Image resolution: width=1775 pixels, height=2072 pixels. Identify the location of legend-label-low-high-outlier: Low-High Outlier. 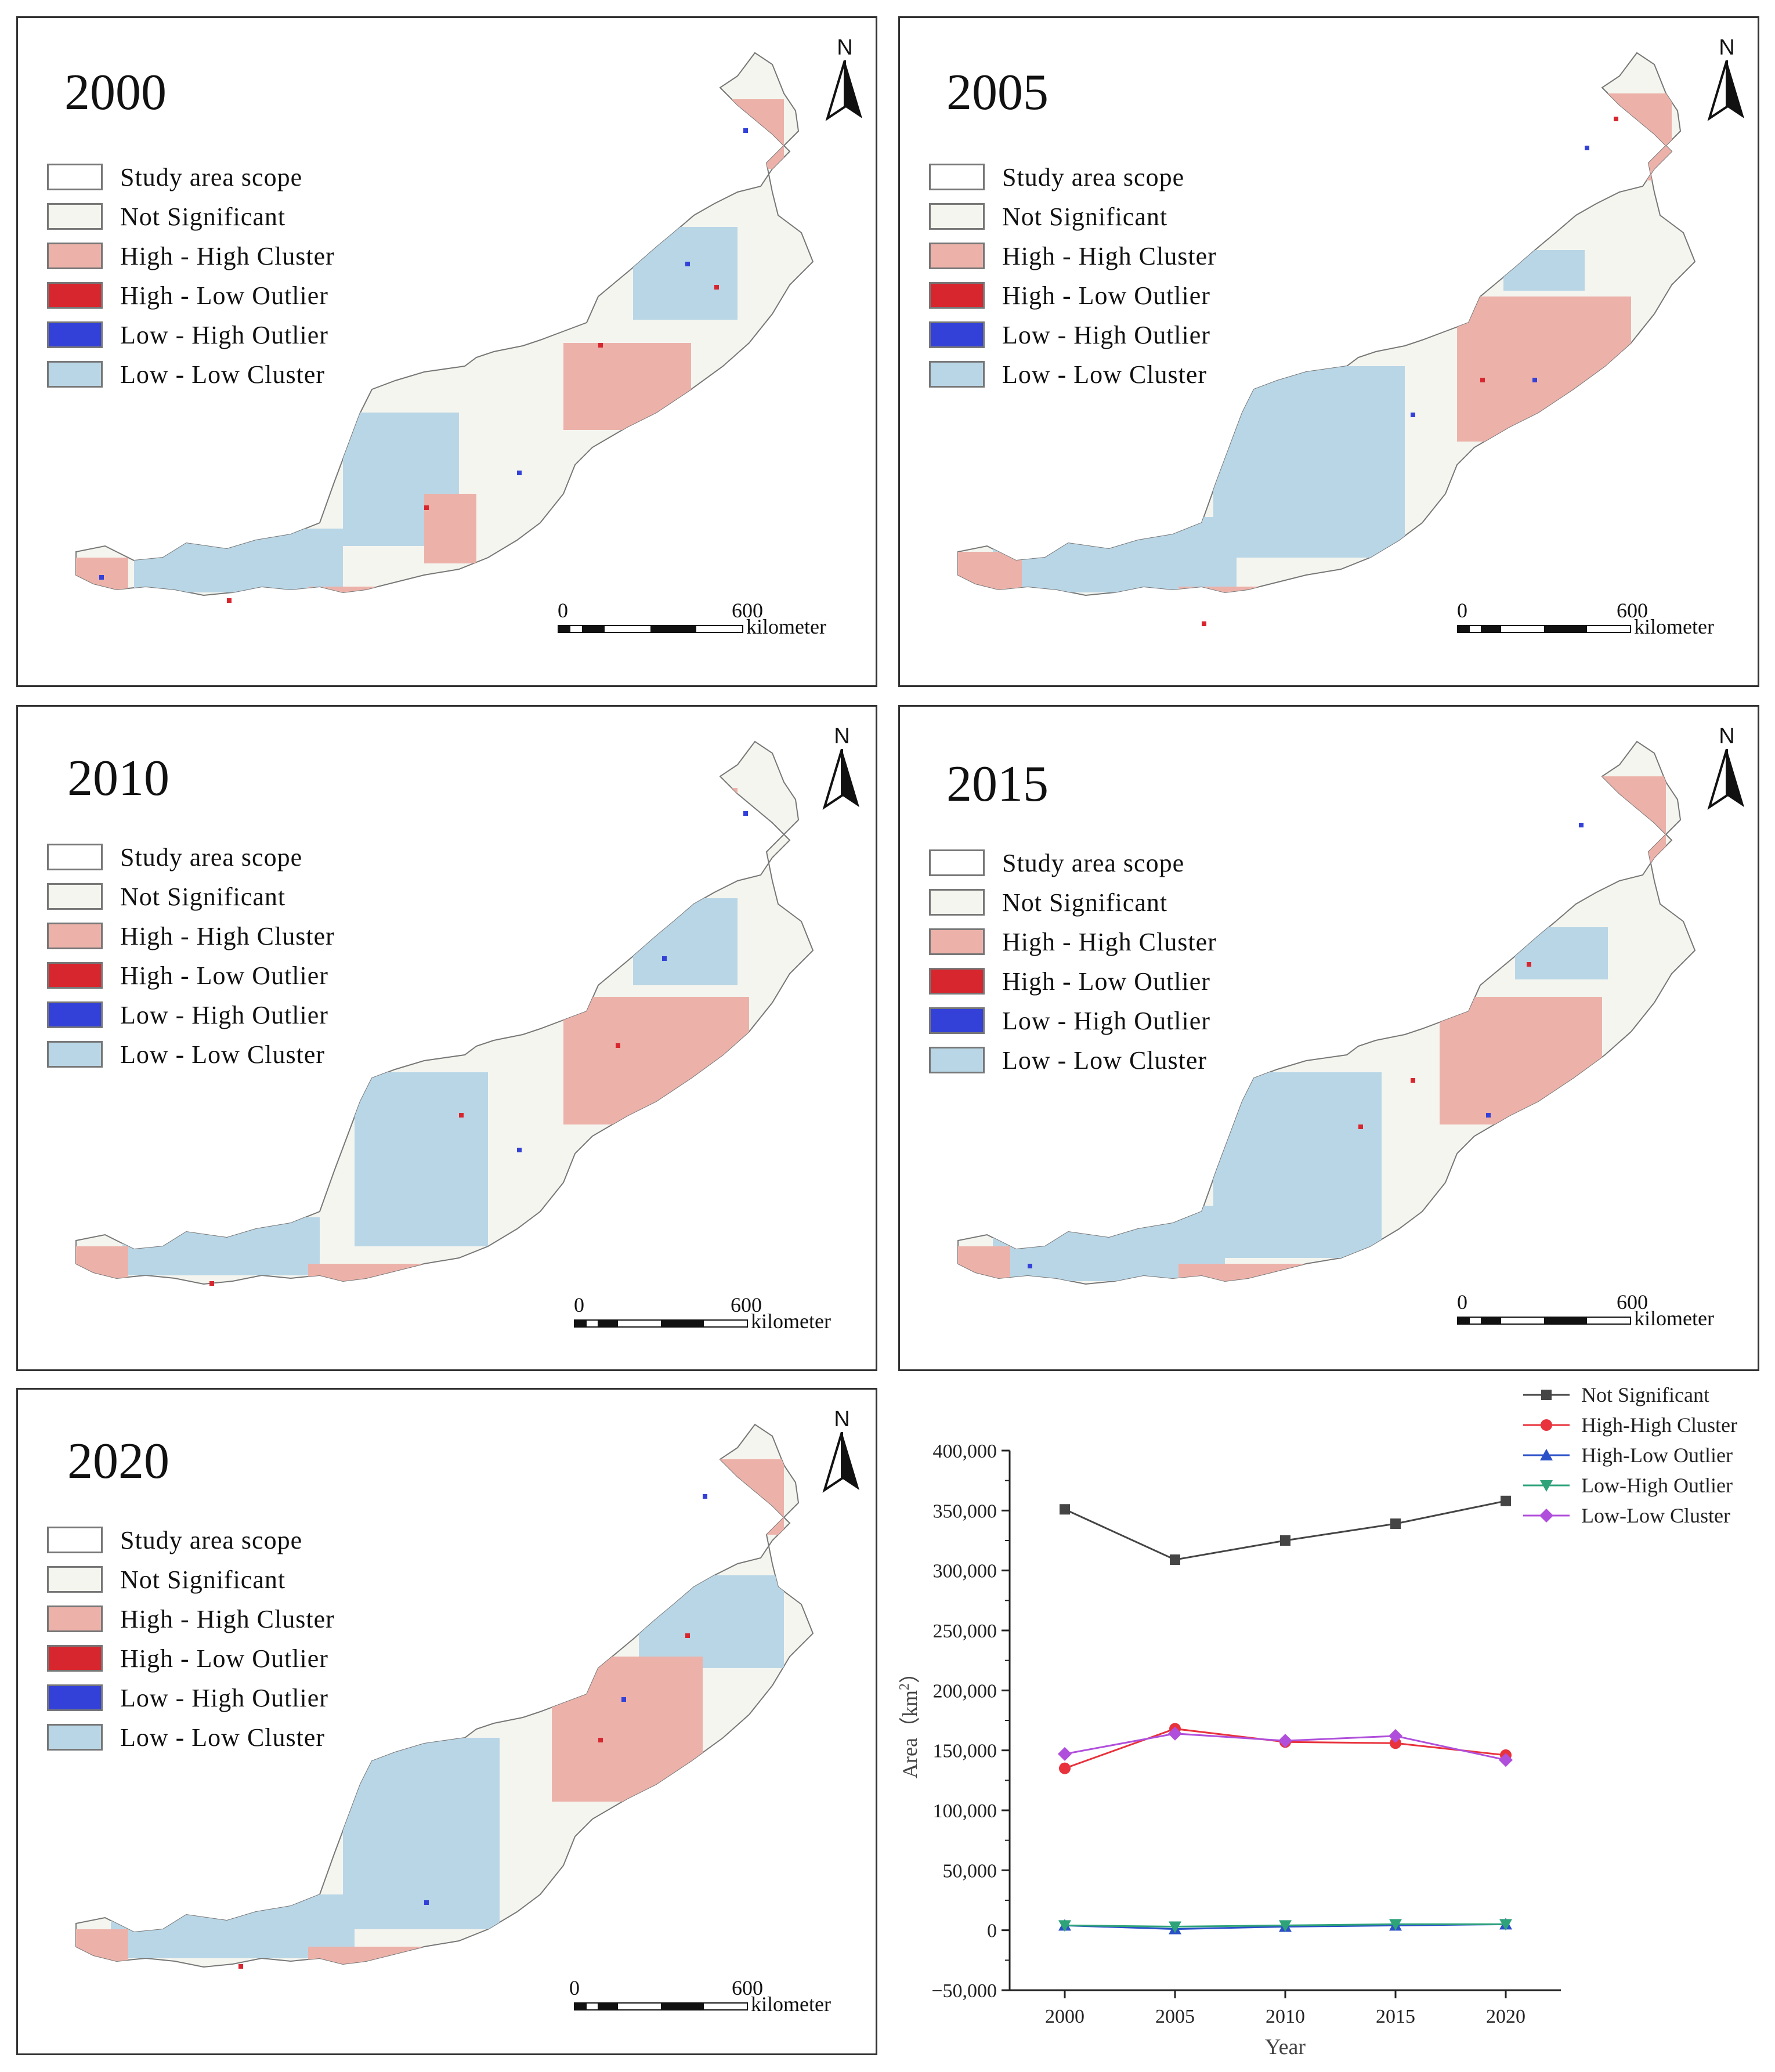
(1657, 1485).